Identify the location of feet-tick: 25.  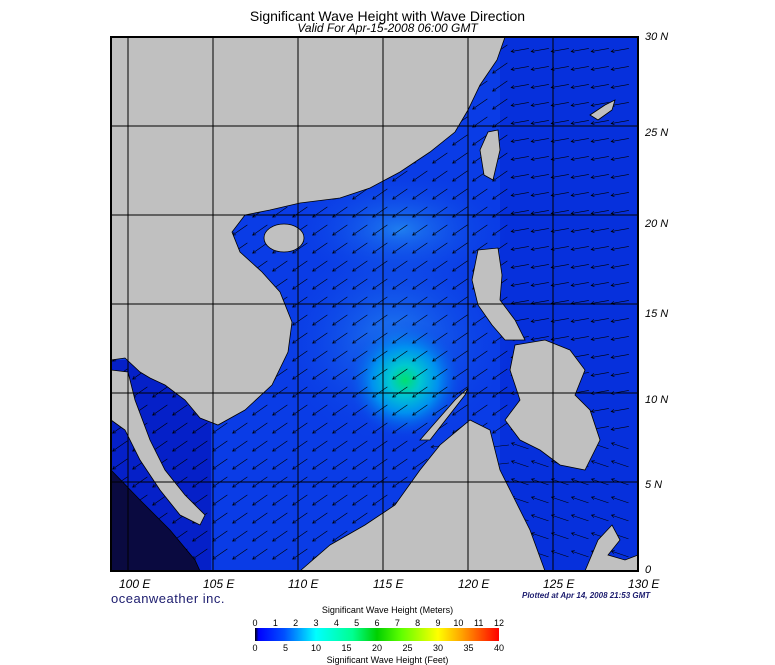
(407, 648).